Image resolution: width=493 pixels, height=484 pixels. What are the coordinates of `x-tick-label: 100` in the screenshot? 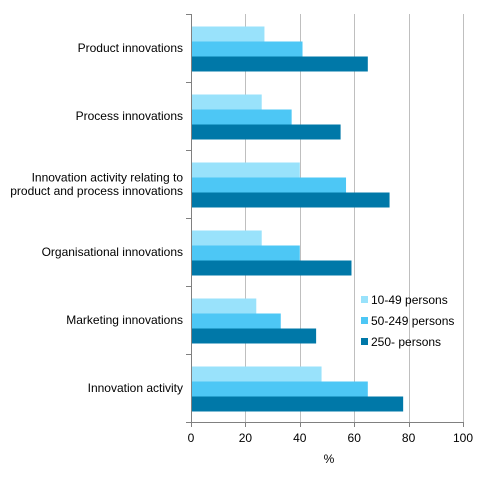 It's located at (463, 438).